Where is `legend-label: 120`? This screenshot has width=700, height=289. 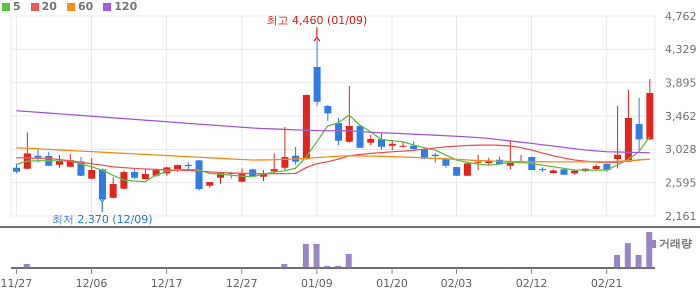 legend-label: 120 is located at coordinates (126, 6).